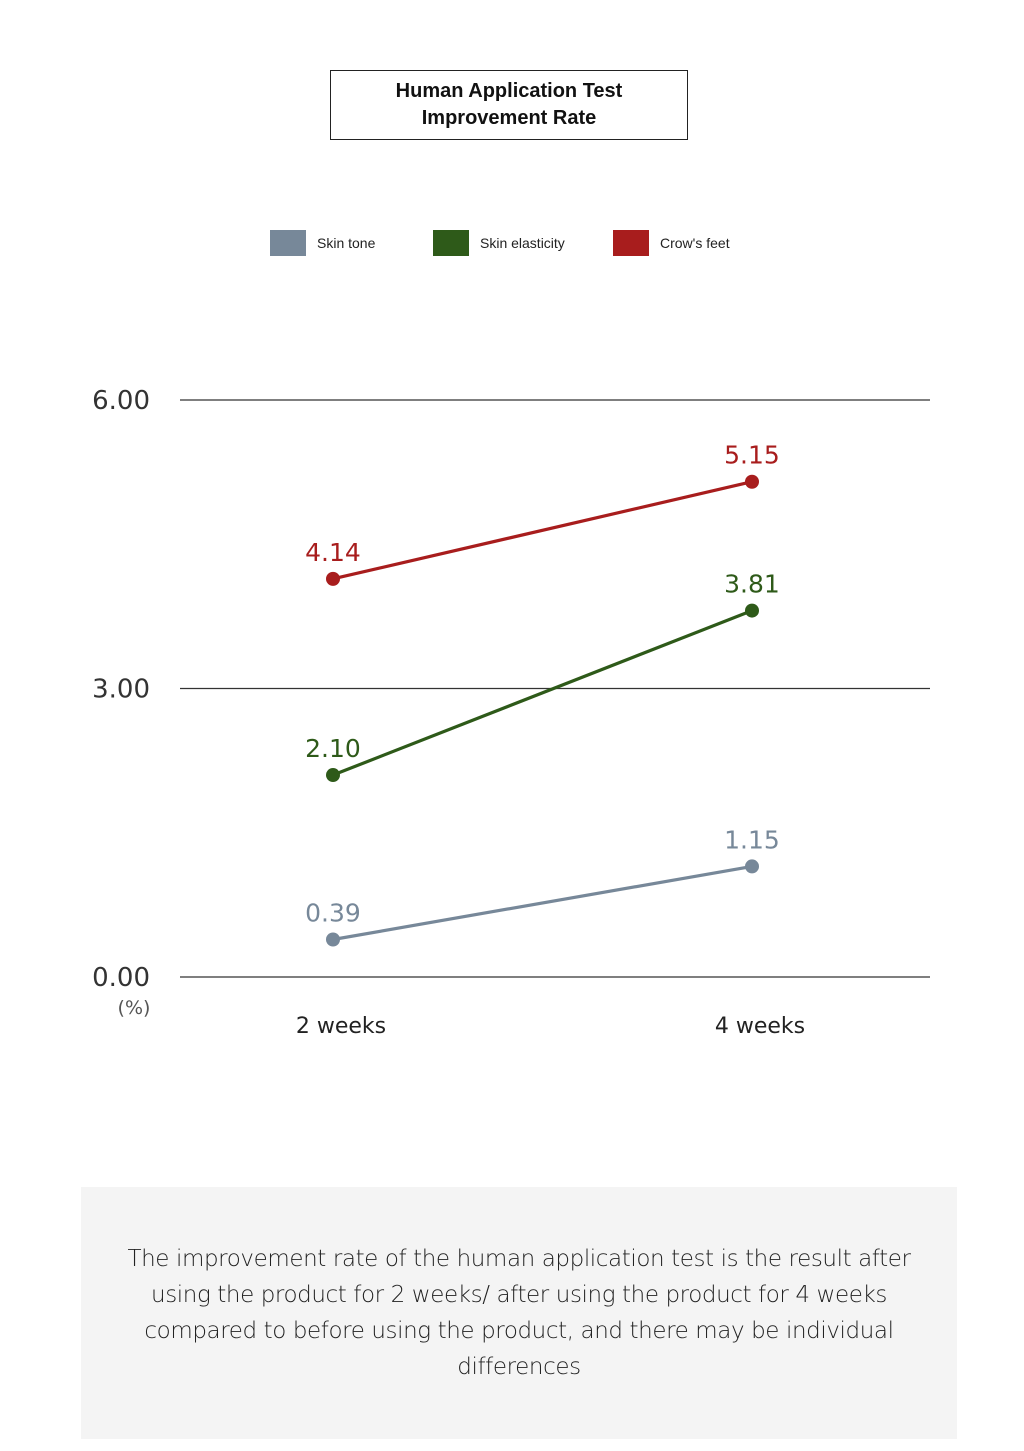 The width and height of the screenshot is (1024, 1451). What do you see at coordinates (121, 690) in the screenshot?
I see `y-tick-label: 3.00` at bounding box center [121, 690].